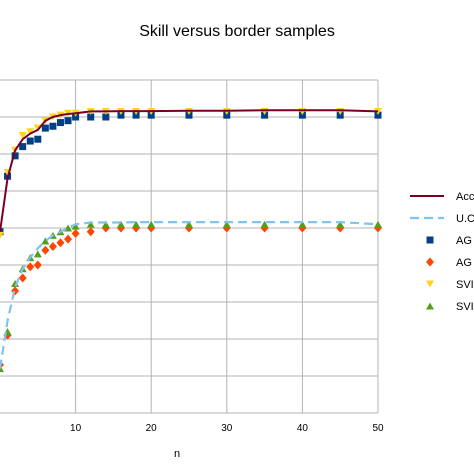  I want to click on x-tick-label: 40, so click(303, 428).